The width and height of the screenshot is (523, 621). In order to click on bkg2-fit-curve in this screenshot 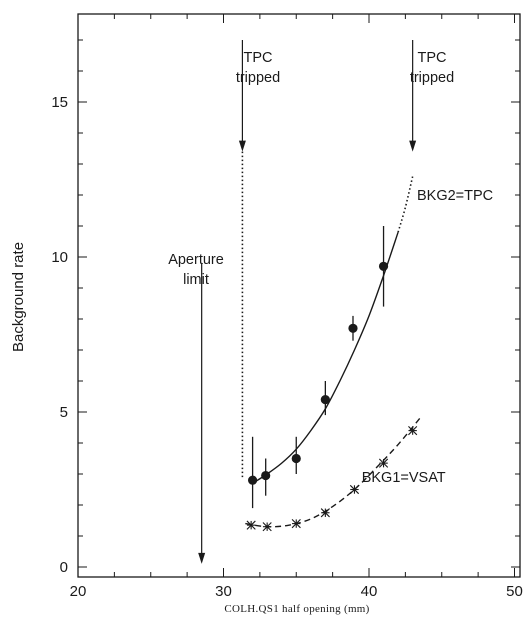, I will do `click(325, 357)`.